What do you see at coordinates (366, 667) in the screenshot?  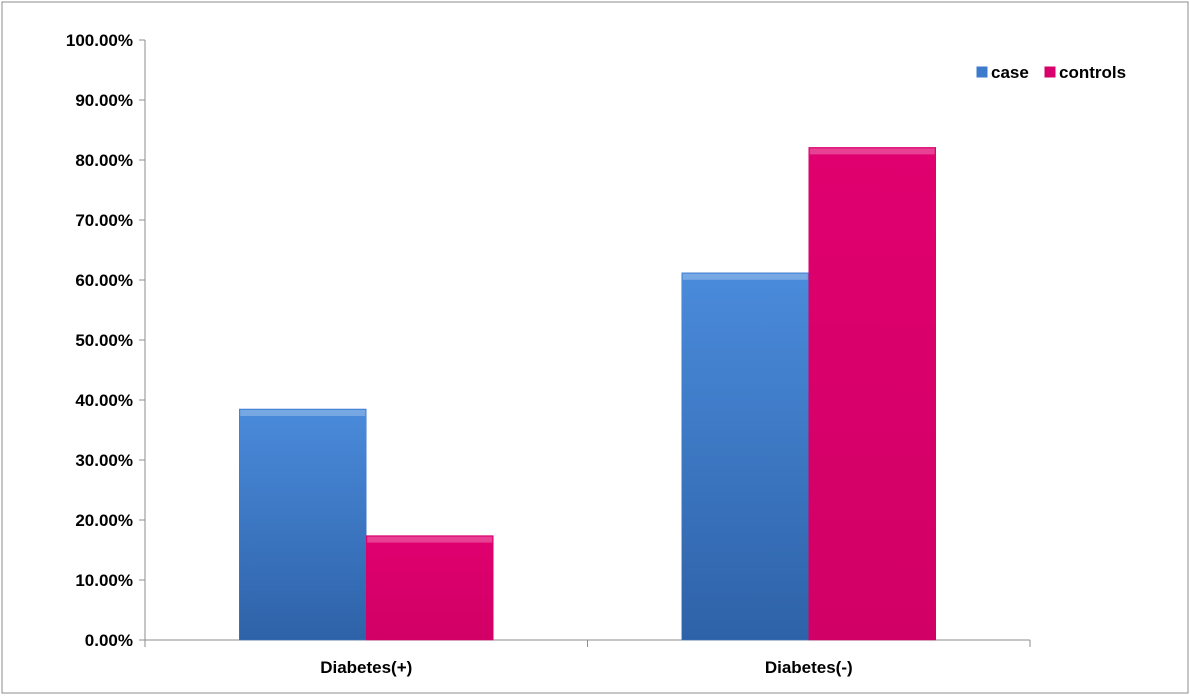 I see `x-category-label: Diabetes(+)` at bounding box center [366, 667].